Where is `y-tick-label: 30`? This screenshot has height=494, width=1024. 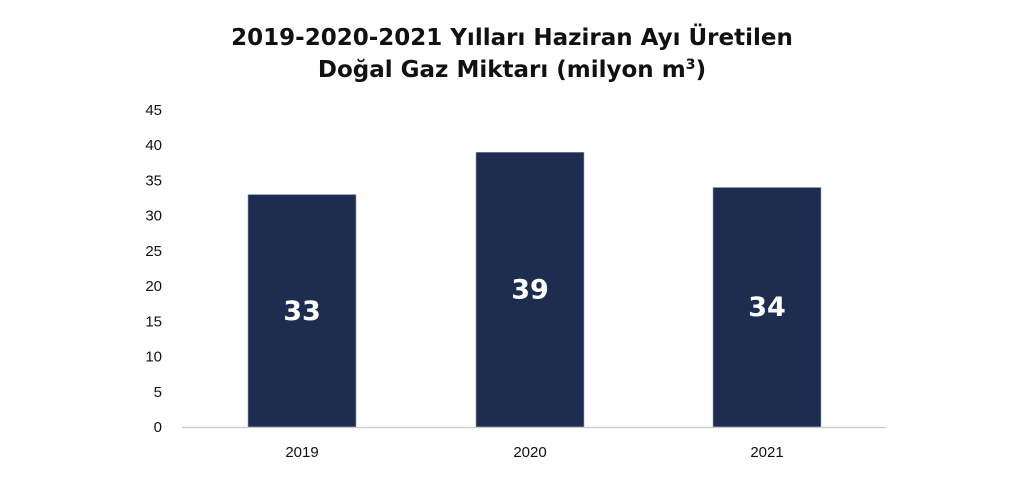 y-tick-label: 30 is located at coordinates (153, 216).